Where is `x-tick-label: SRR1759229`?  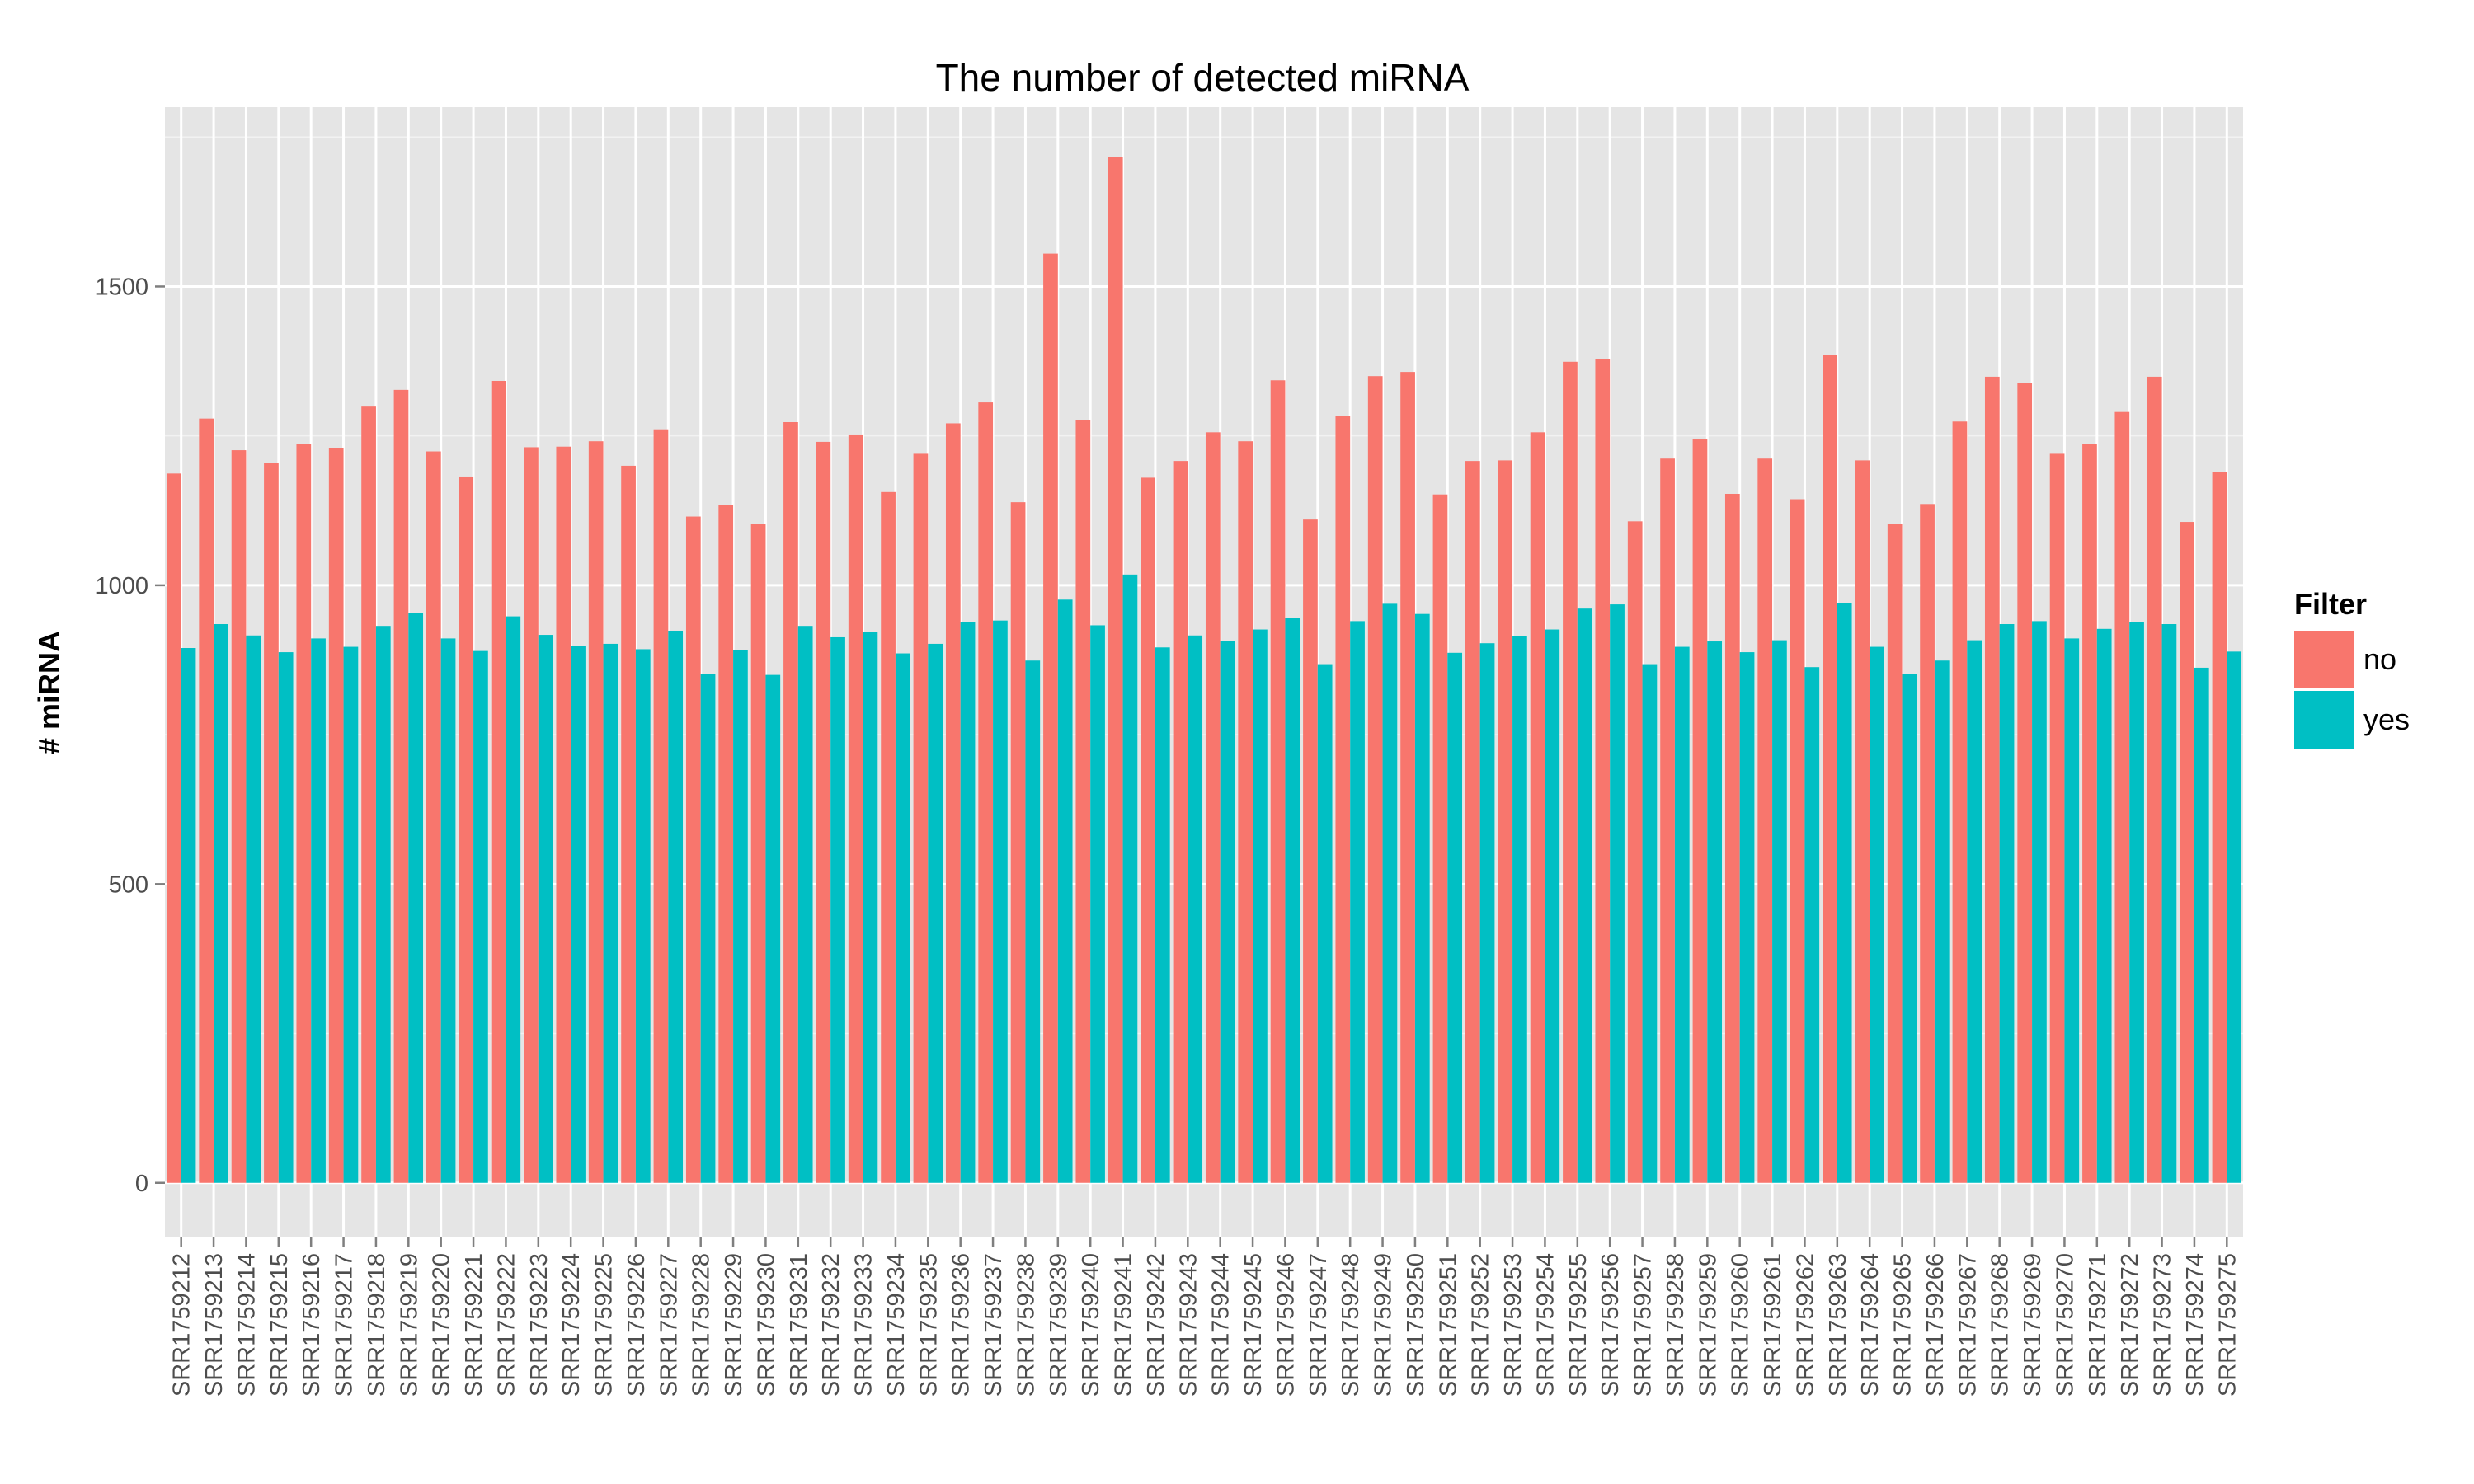 x-tick-label: SRR1759229 is located at coordinates (734, 1325).